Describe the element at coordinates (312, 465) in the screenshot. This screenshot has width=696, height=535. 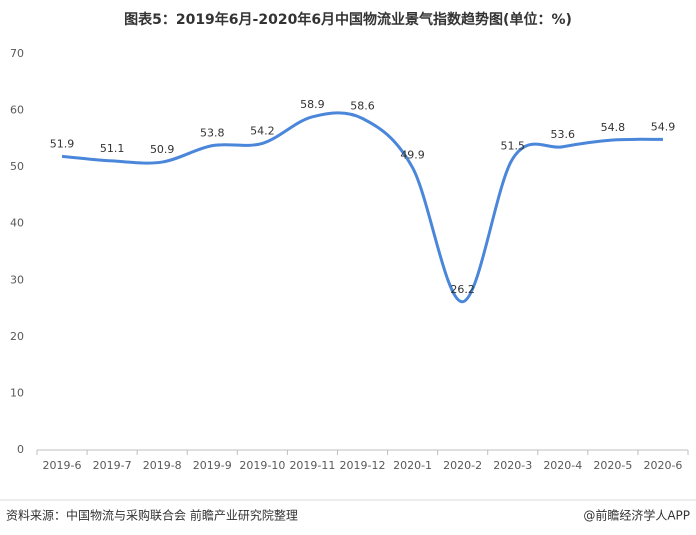
I see `x-tick-label: 2019-11` at that location.